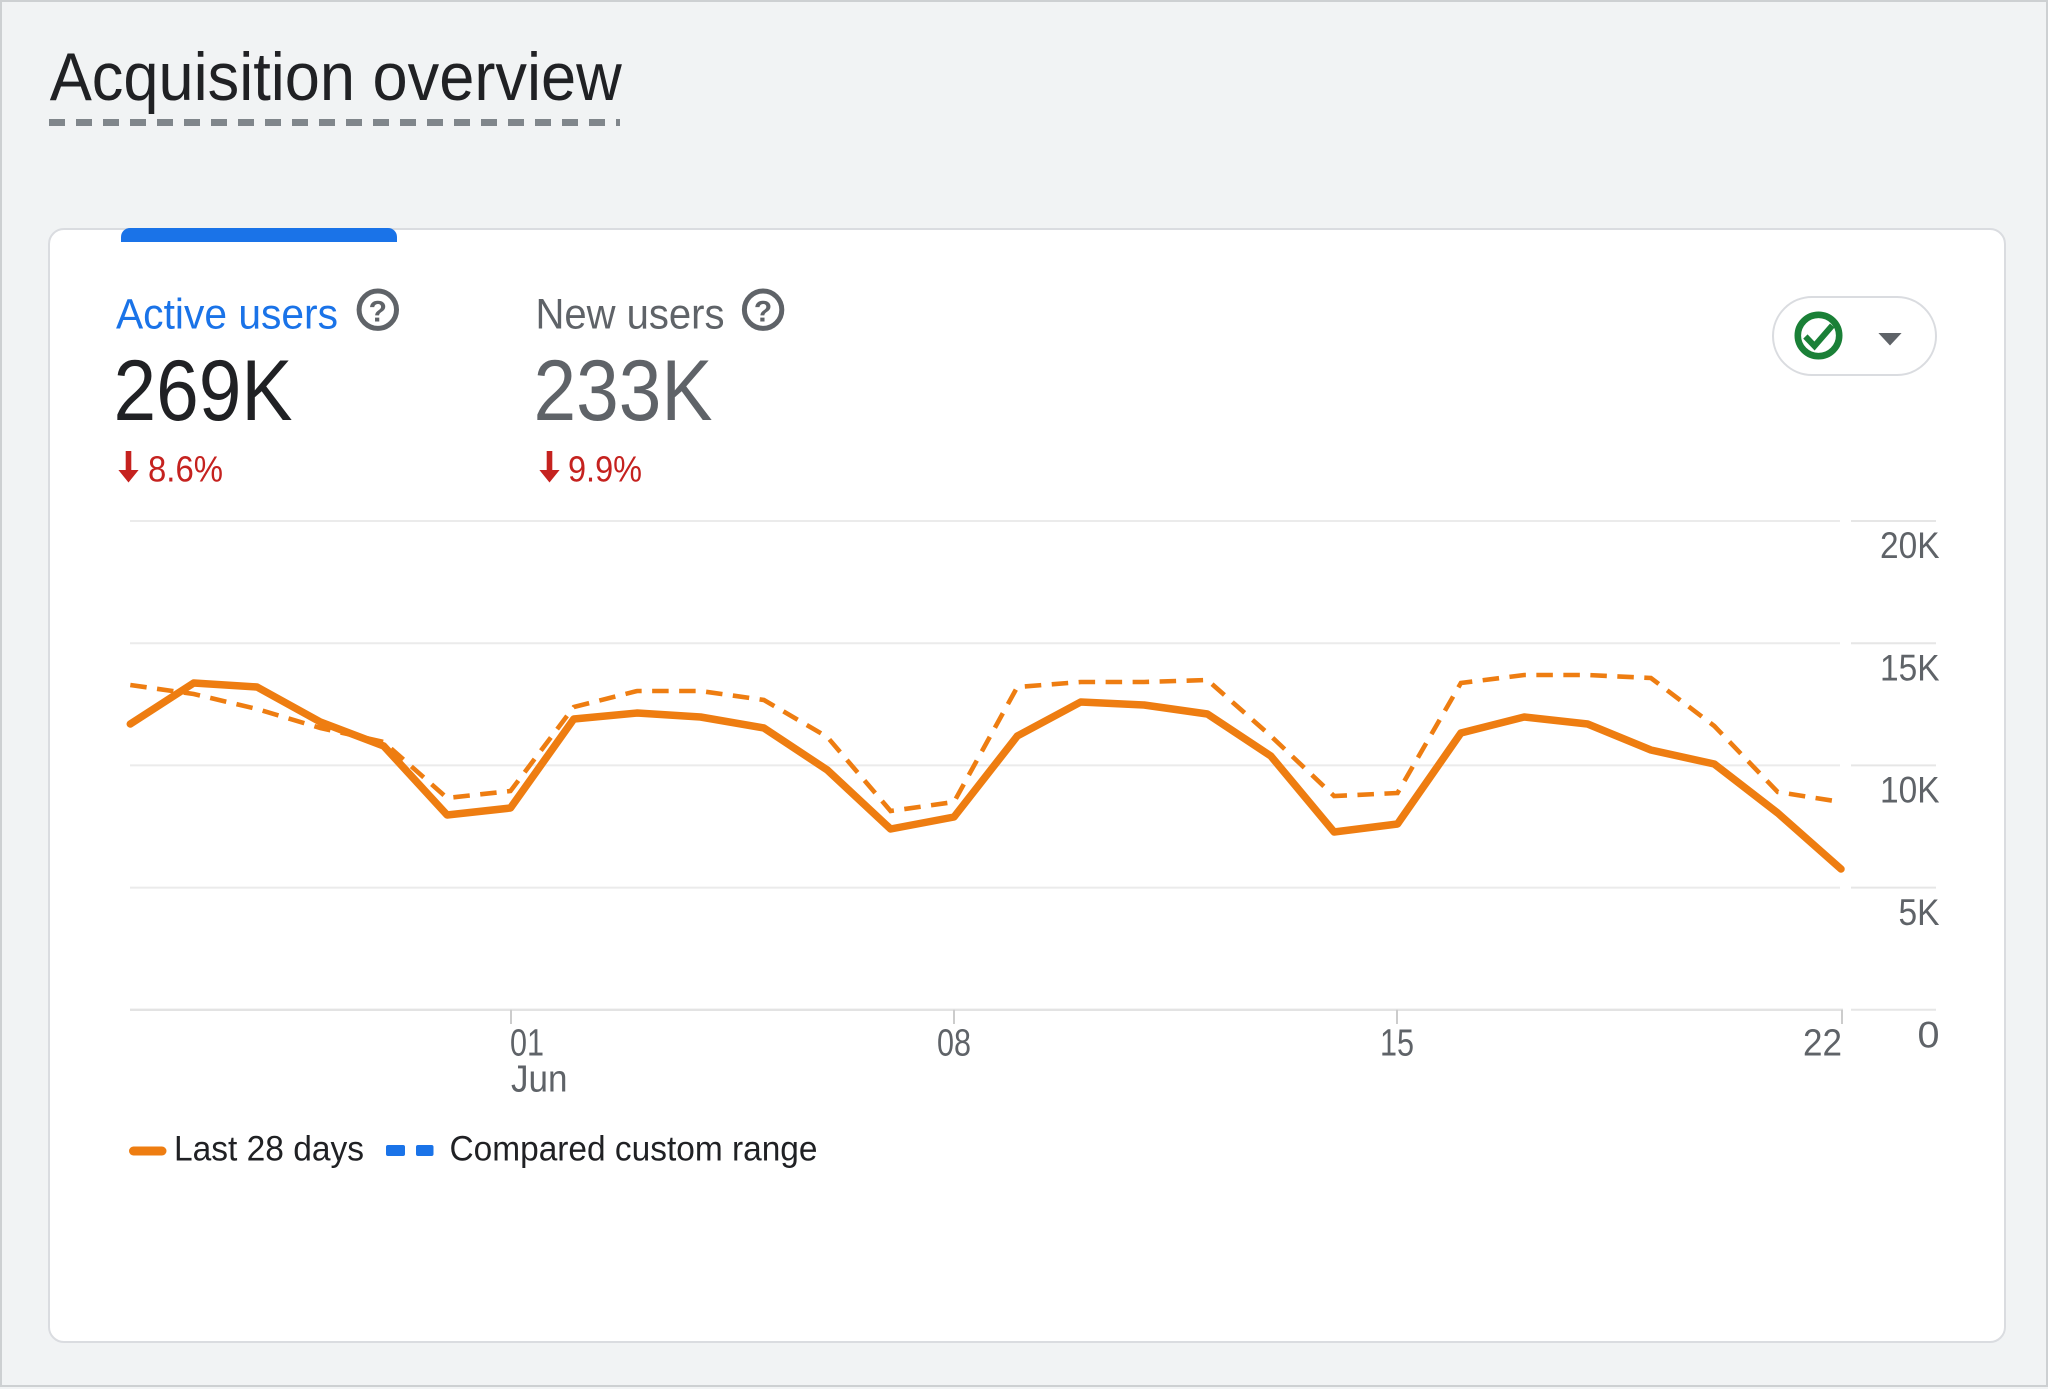  I want to click on svg-text: Acquisition overview, so click(336, 77).